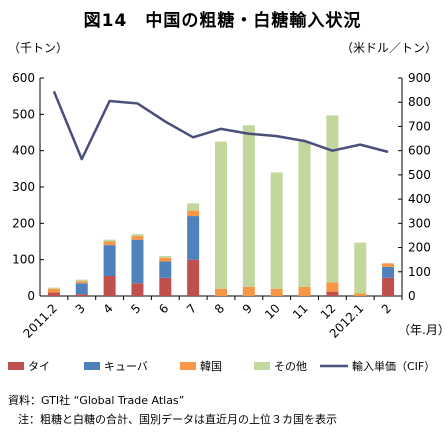 The width and height of the screenshot is (445, 439). I want to click on footnote: 注：粗糖と白糖の合計、国別データは直近月の上位３カ国を表示, so click(177, 419).